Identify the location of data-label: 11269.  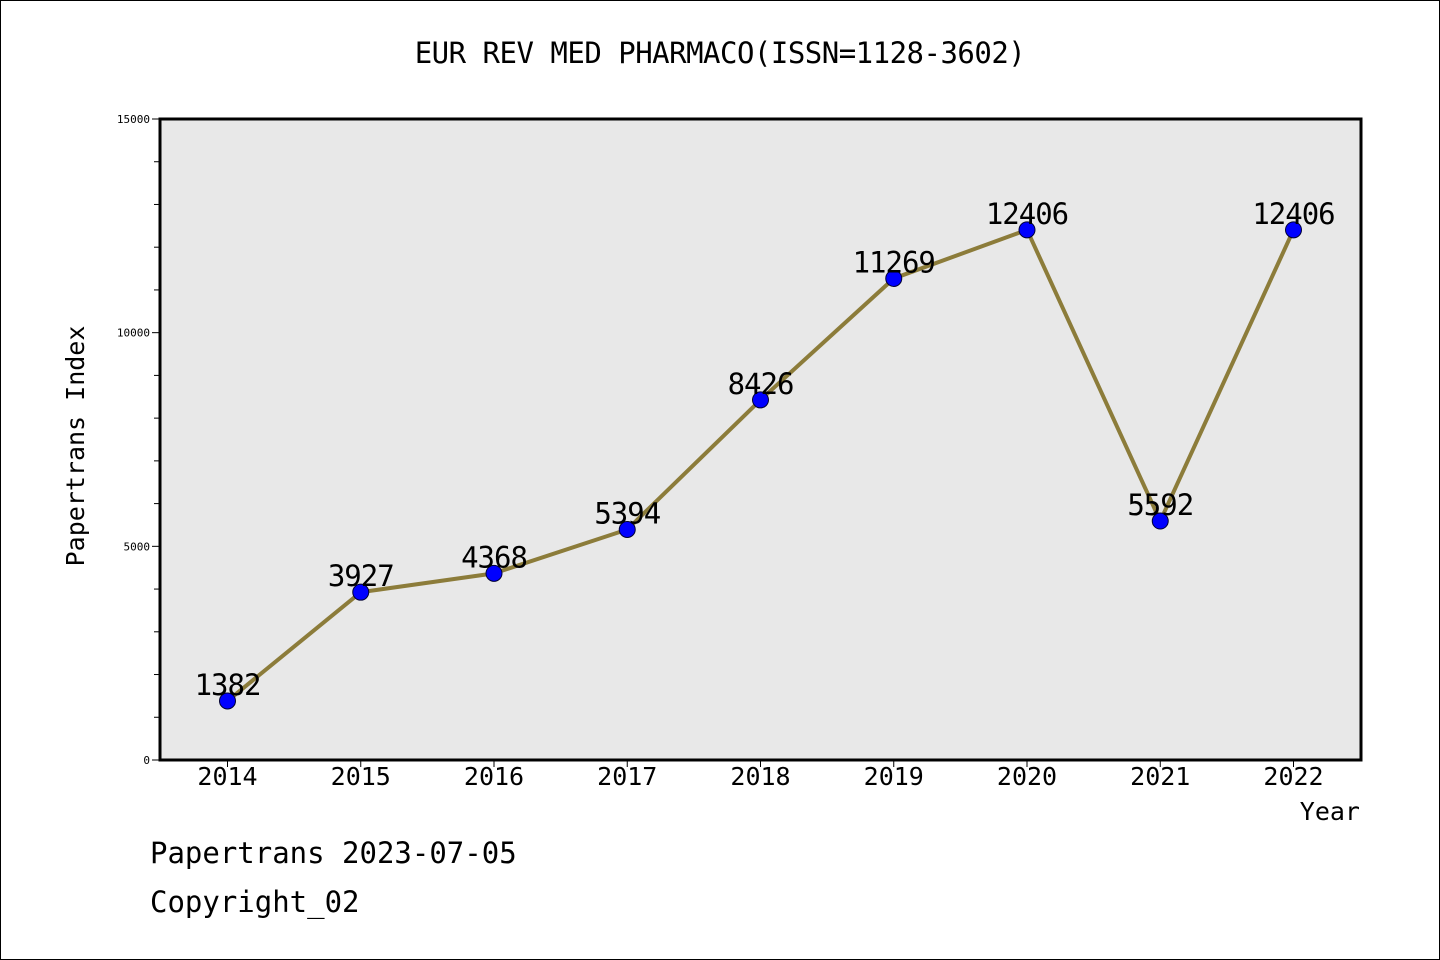
(894, 262).